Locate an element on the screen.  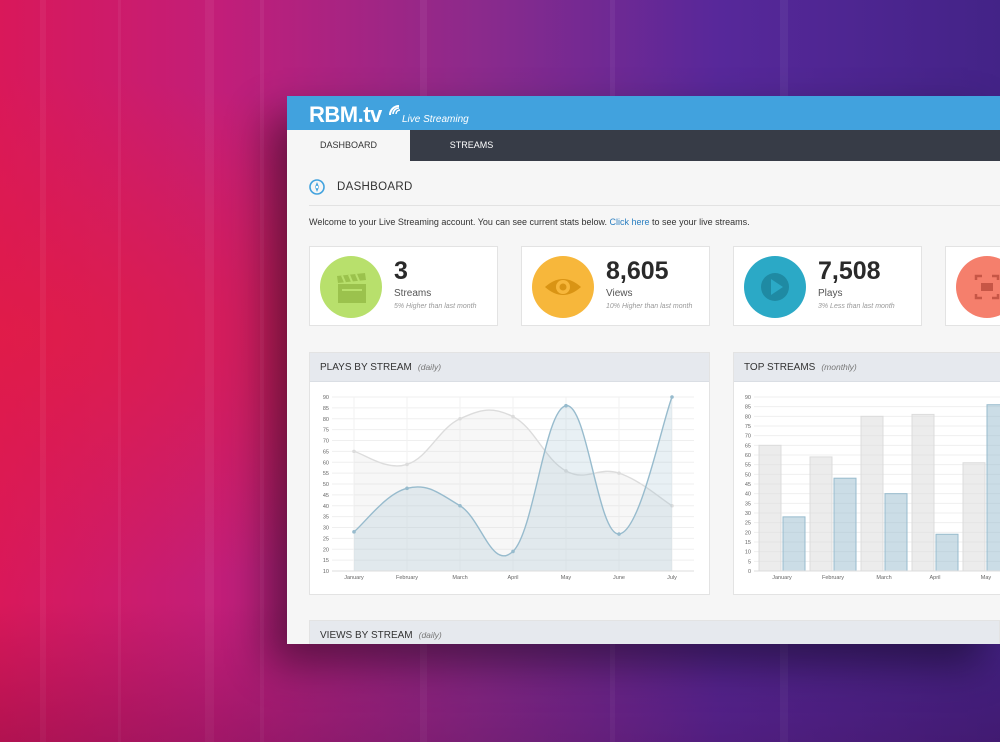
x-tick-label: January is located at coordinates (354, 578).